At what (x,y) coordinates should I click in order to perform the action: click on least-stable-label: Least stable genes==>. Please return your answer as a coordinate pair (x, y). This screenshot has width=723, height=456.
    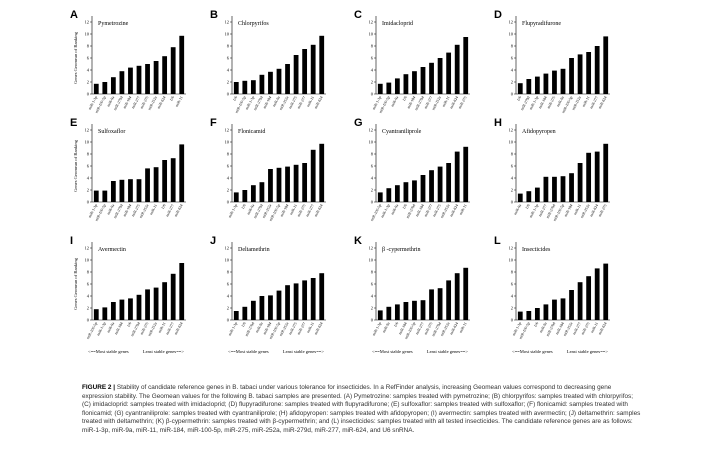
    Looking at the image, I should click on (304, 351).